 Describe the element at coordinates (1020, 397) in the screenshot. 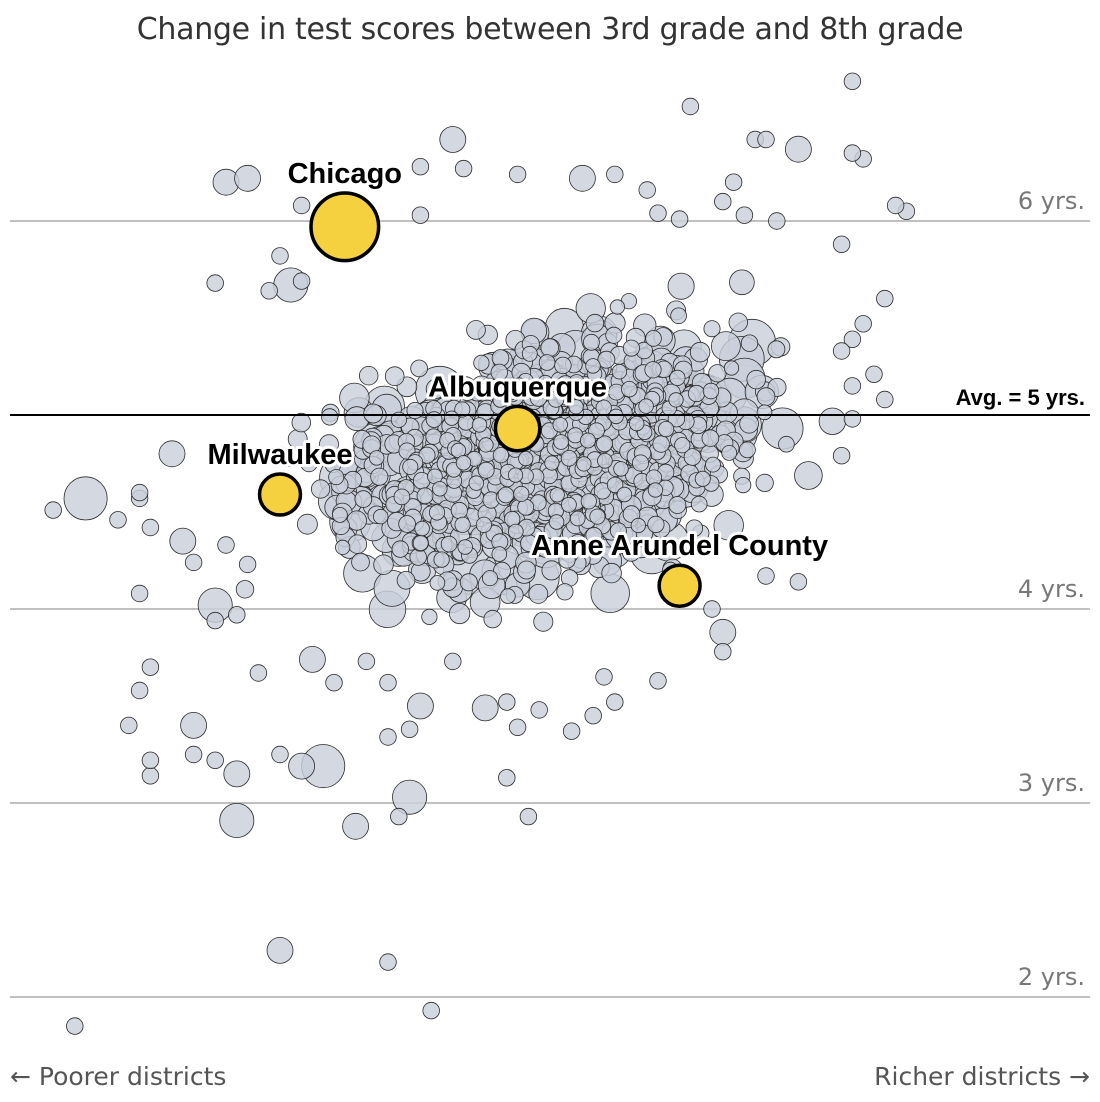

I see `average-line-label: Avg. = 5 yrs.` at that location.